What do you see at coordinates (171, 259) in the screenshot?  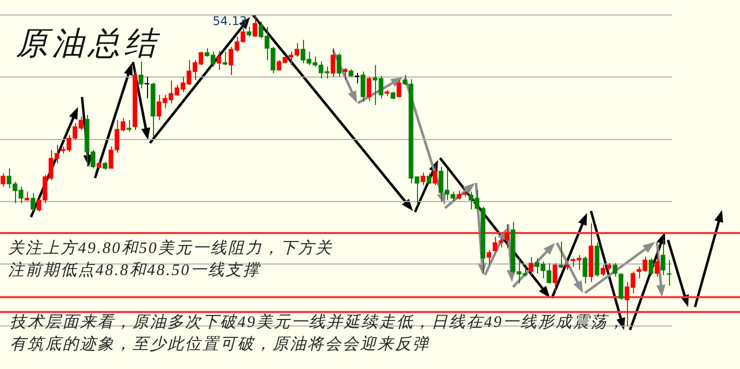 I see `annotation: 关注上方49.80和50美元一线阻力，下方关注前期低点48.8和48.50一线支撑` at bounding box center [171, 259].